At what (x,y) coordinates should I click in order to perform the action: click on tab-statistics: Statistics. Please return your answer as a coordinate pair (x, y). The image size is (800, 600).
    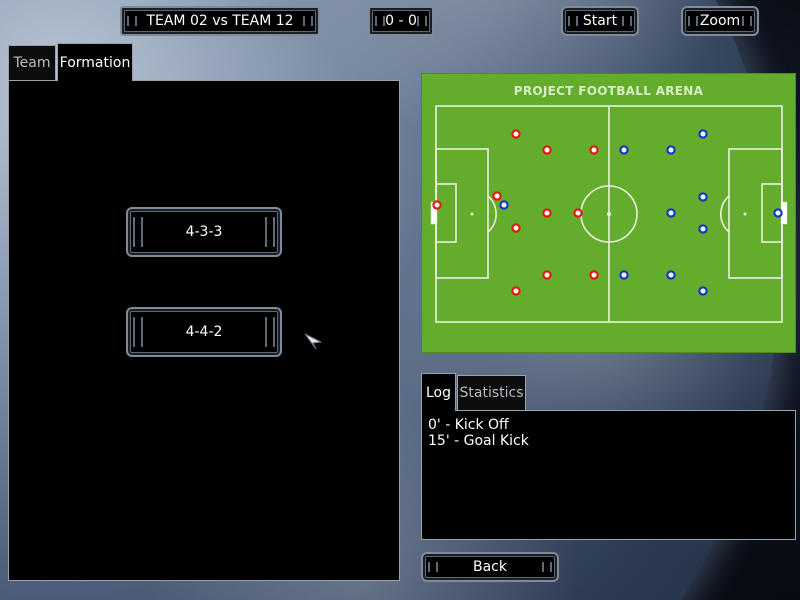
    Looking at the image, I should click on (491, 392).